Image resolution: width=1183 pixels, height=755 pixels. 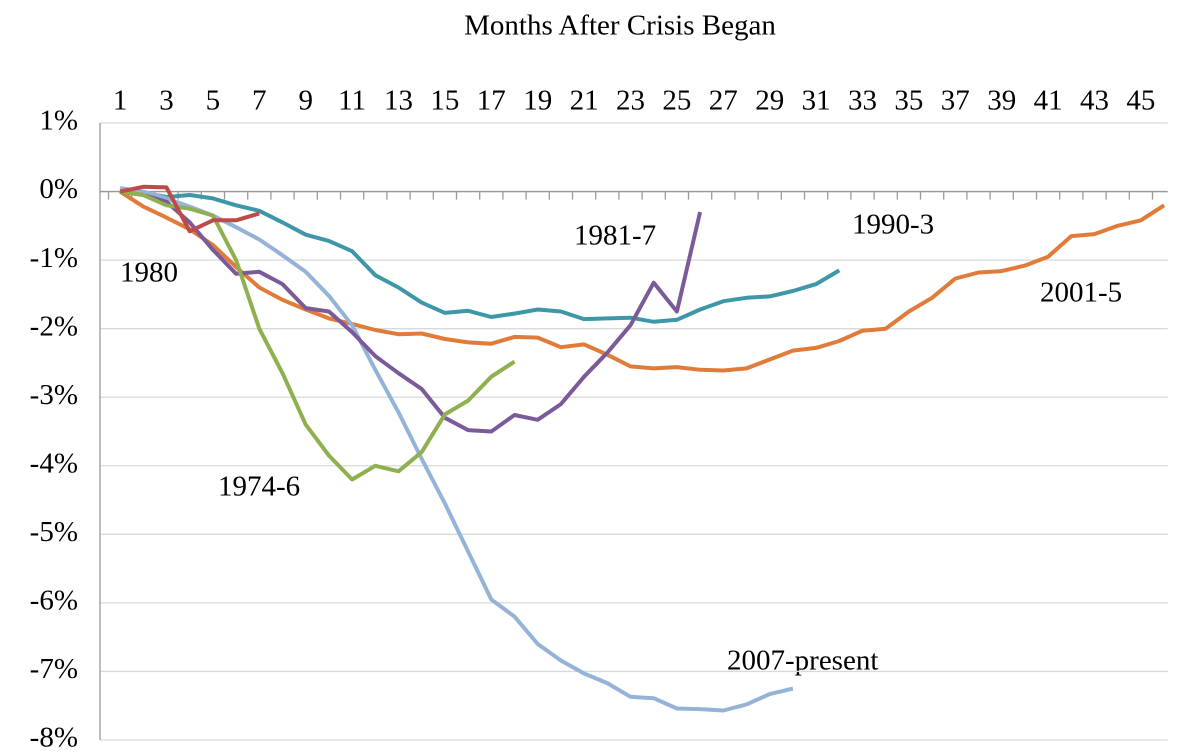 I want to click on y-tick-label: -5%, so click(x=54, y=532).